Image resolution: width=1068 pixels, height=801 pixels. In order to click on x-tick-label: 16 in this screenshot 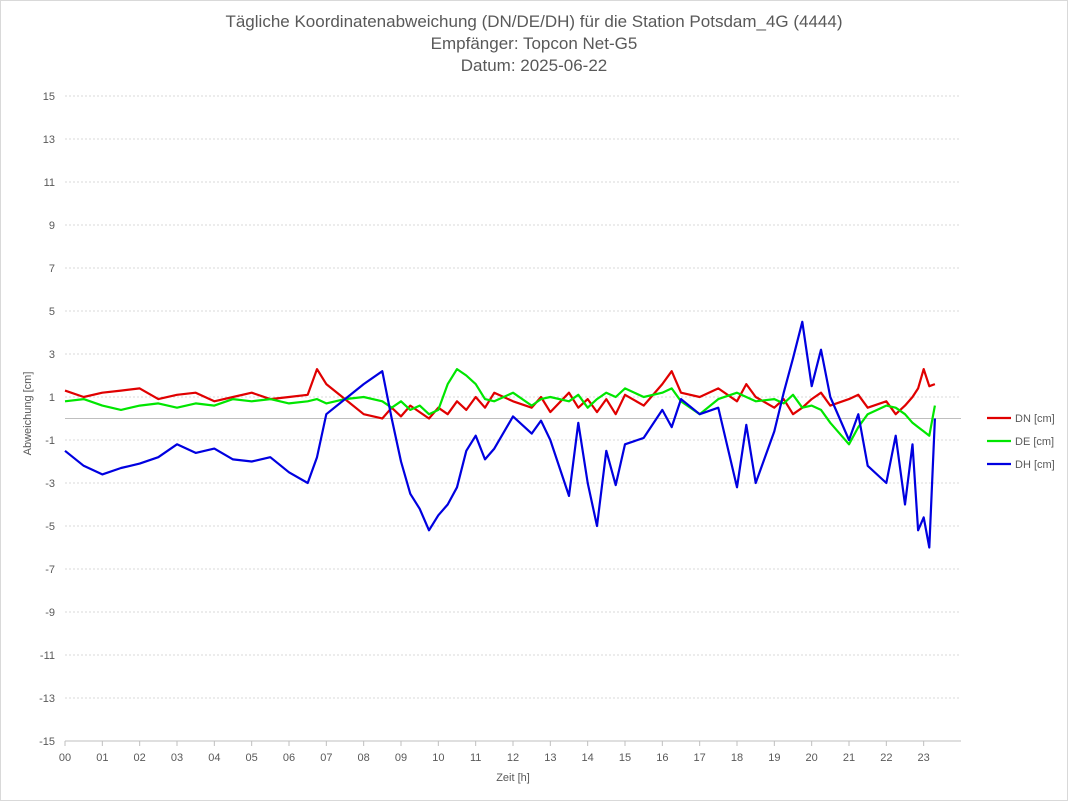, I will do `click(662, 758)`.